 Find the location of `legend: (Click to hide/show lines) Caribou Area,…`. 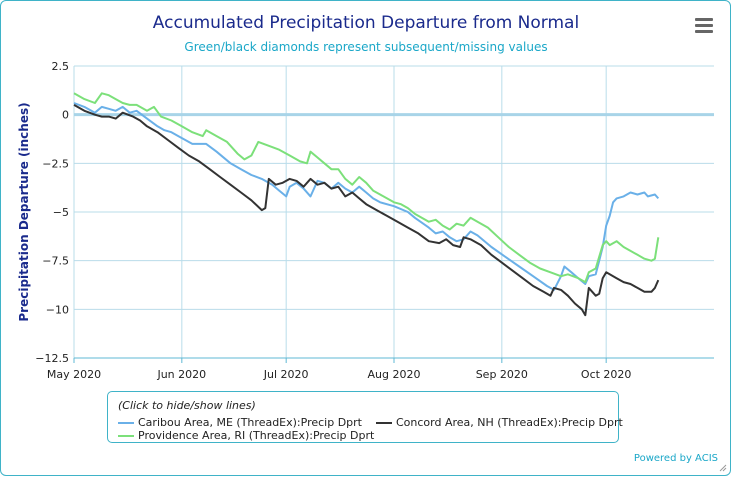

legend: (Click to hide/show lines) Caribou Area,… is located at coordinates (365, 417).